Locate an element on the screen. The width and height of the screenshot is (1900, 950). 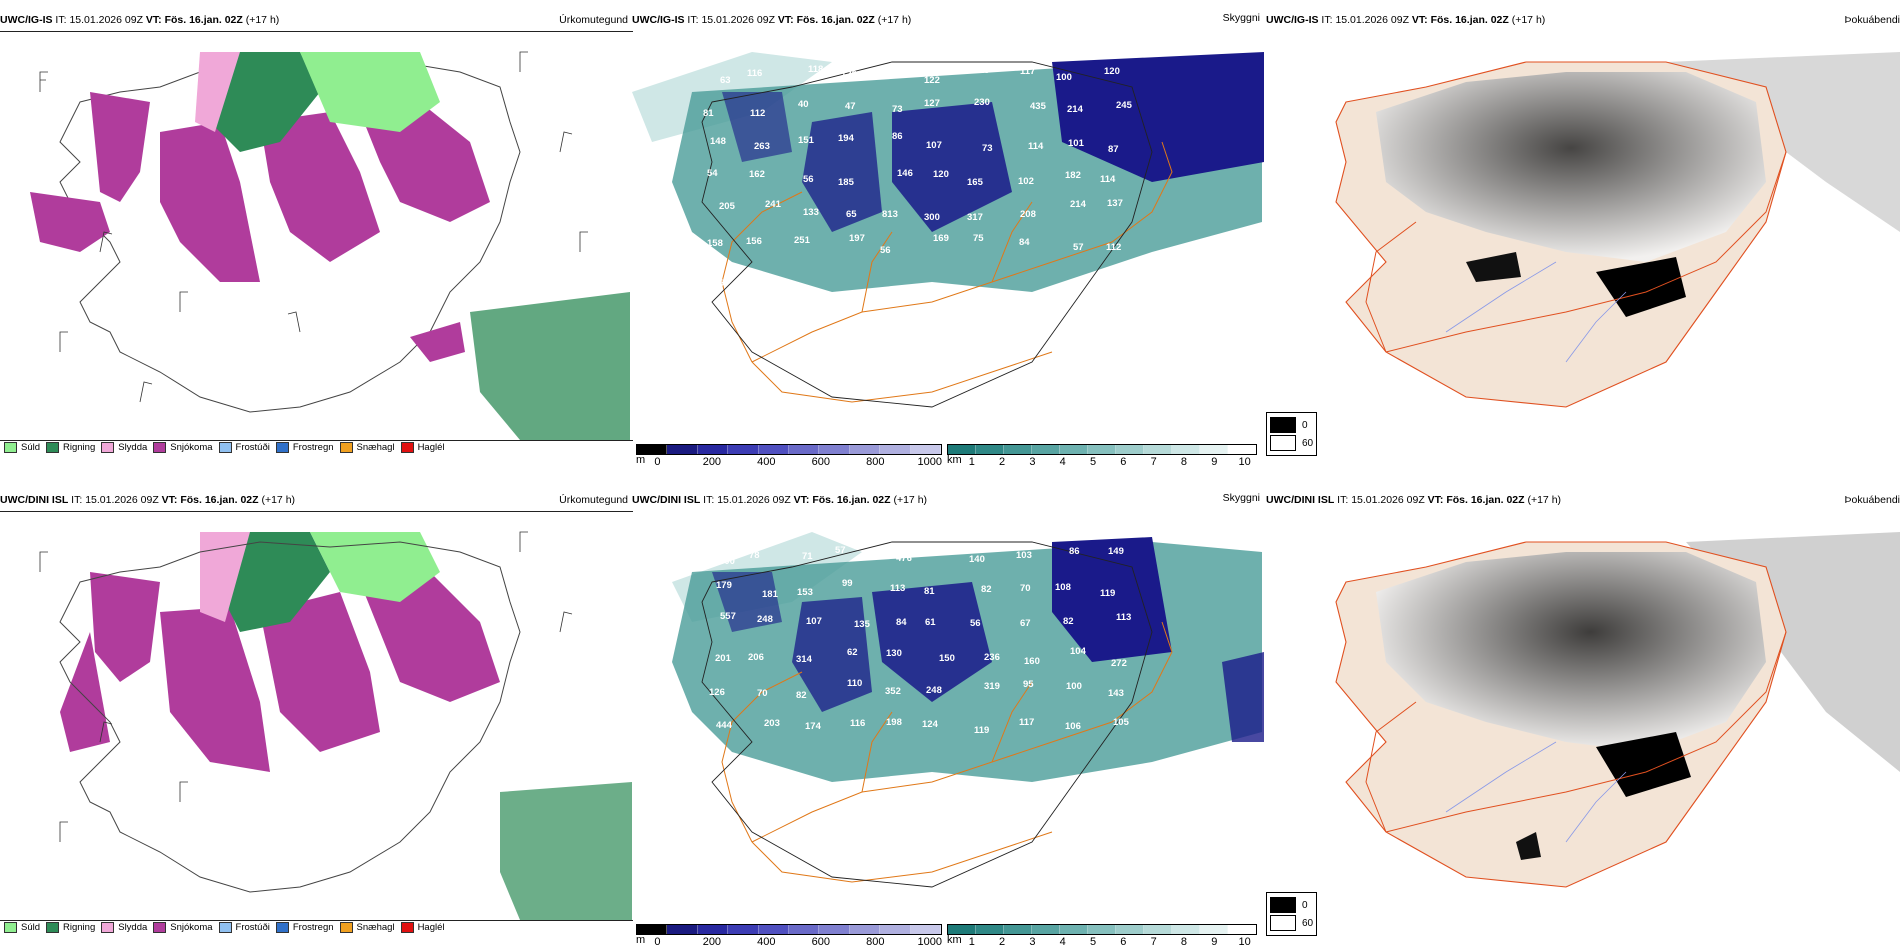
colorbar-tick-label: 600 is located at coordinates (820, 942).